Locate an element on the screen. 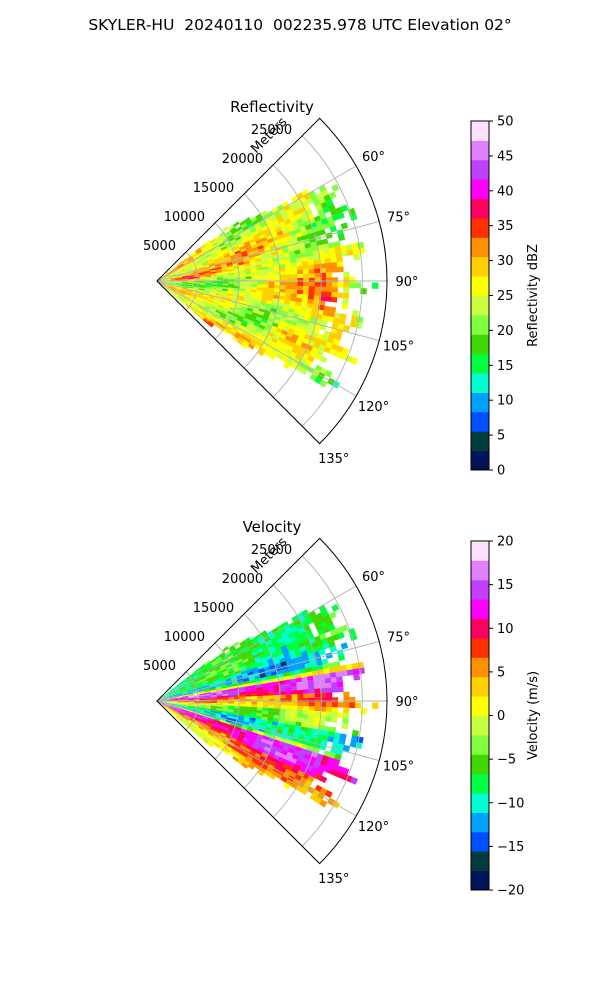  angle-tick-label: 105° is located at coordinates (398, 347).